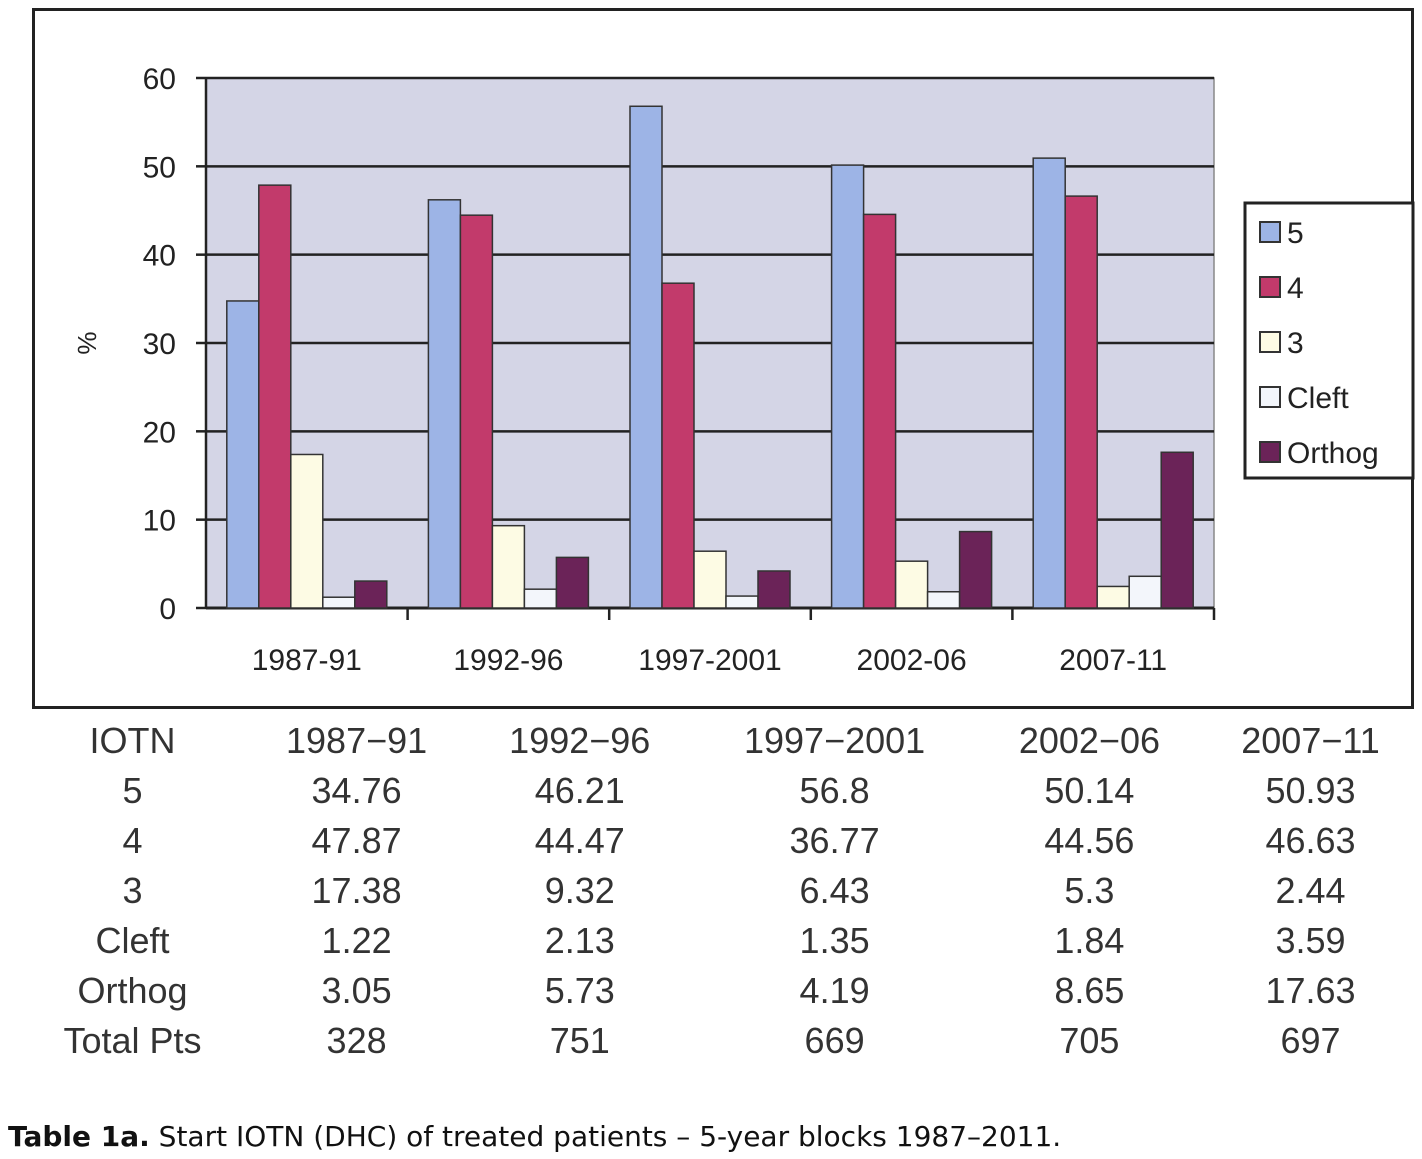  I want to click on table-row: 4 47.87 44.47 36.77 44.56 46.63, so click(720, 841).